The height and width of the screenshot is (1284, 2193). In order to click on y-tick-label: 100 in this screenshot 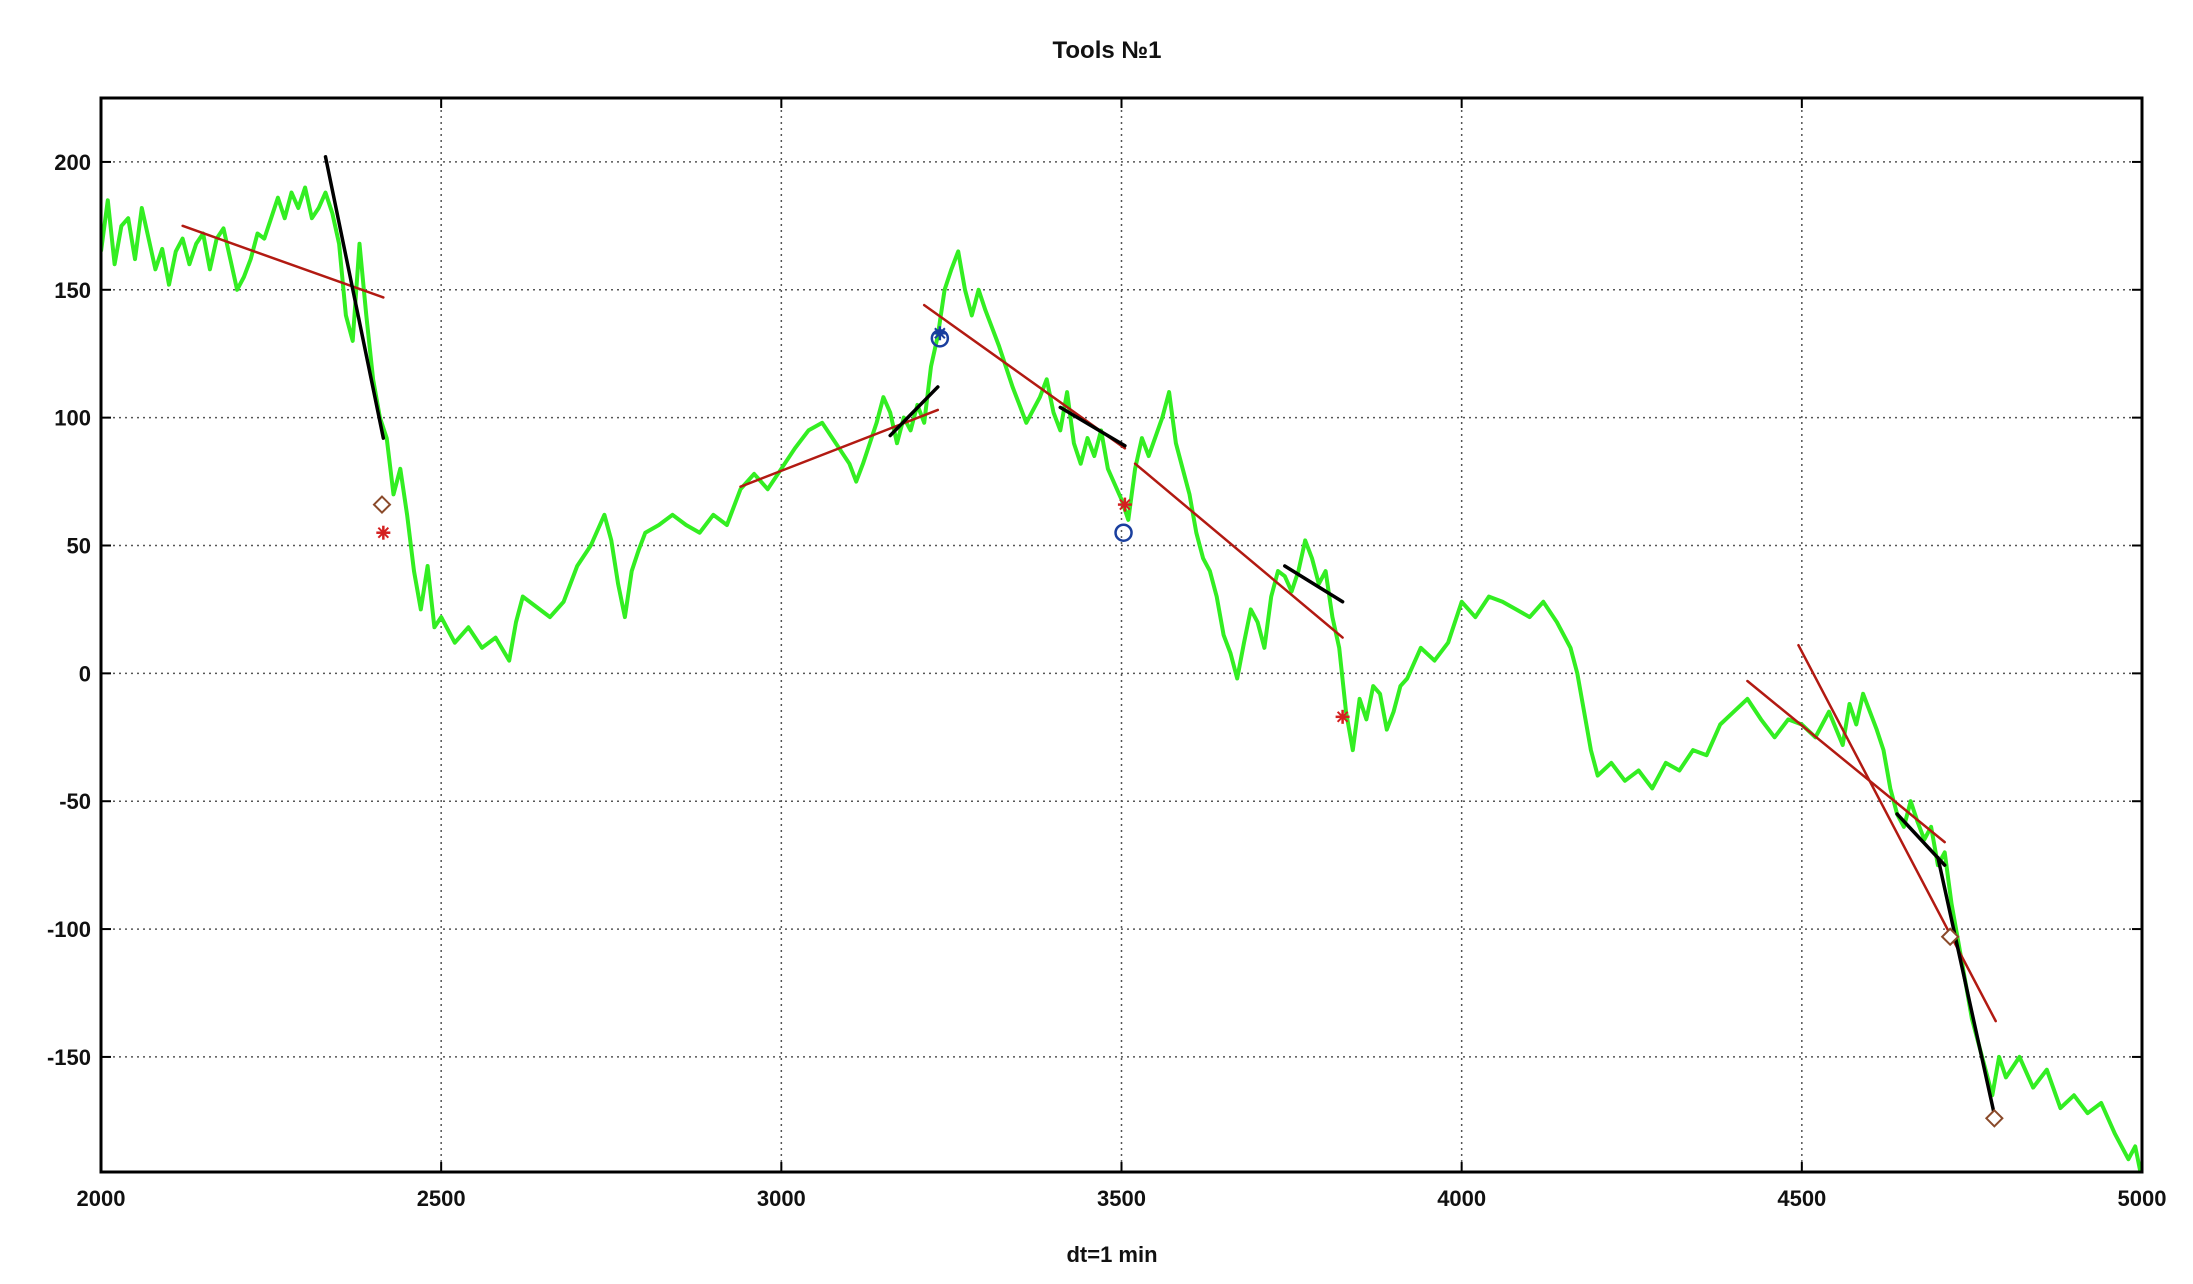, I will do `click(72, 418)`.